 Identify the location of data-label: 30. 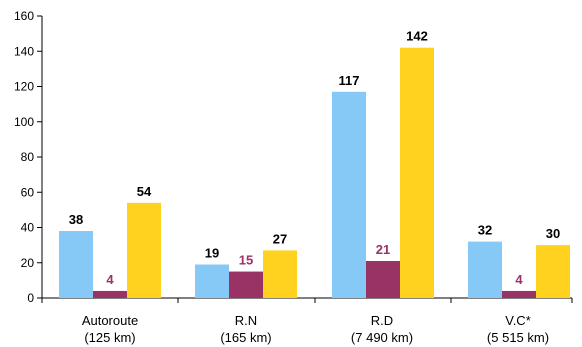
(553, 233).